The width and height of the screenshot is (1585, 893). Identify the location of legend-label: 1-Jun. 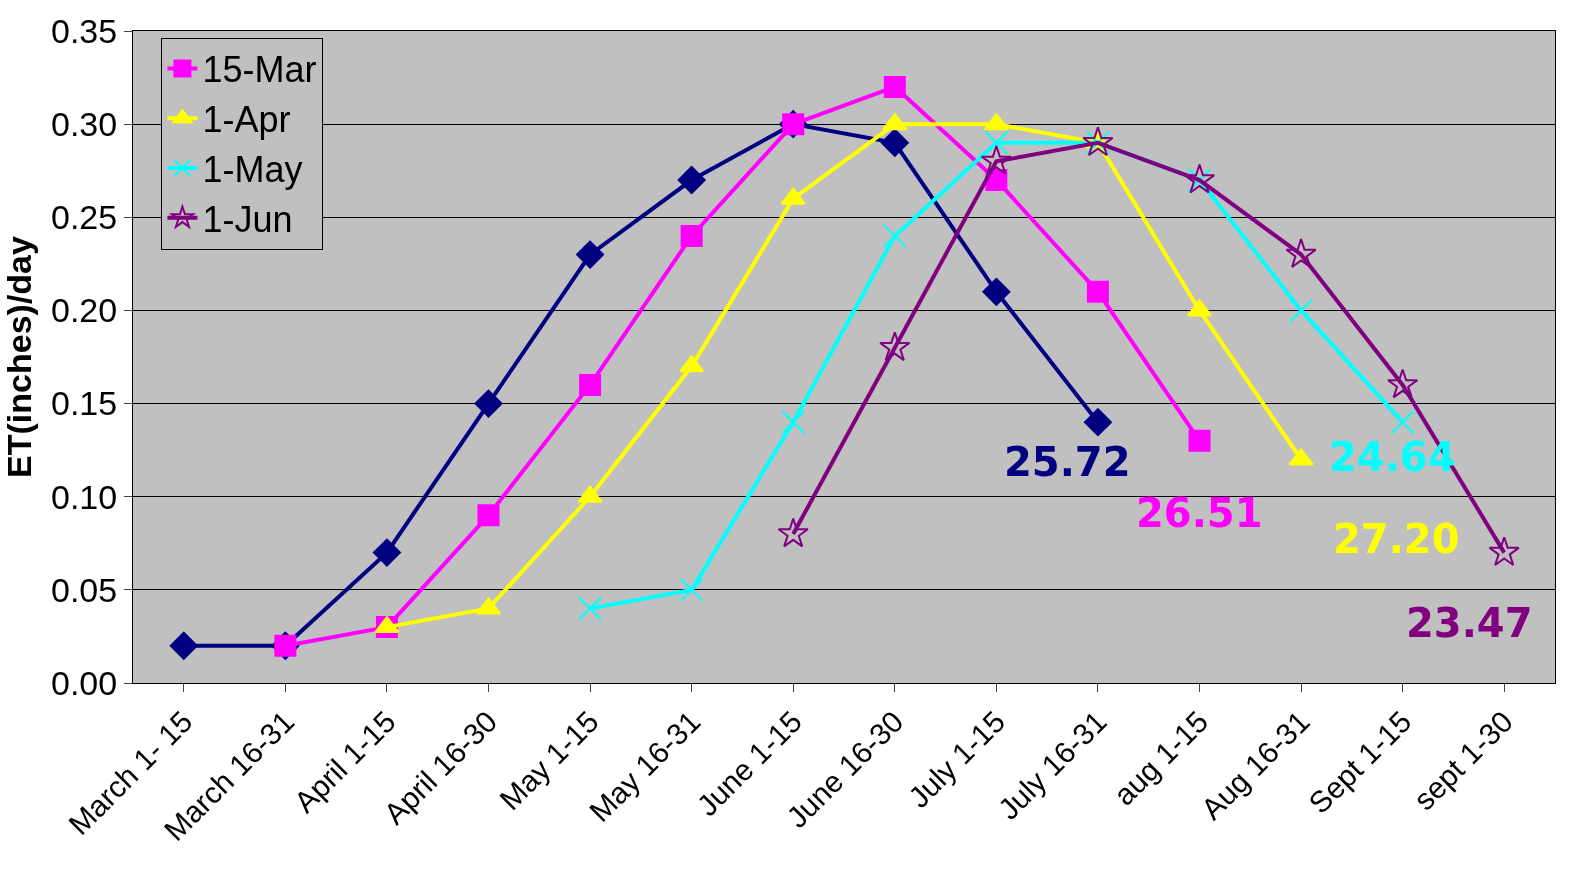
(247, 219).